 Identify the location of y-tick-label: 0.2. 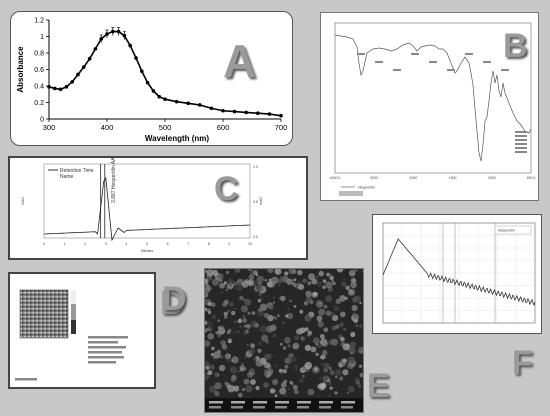
(39, 103).